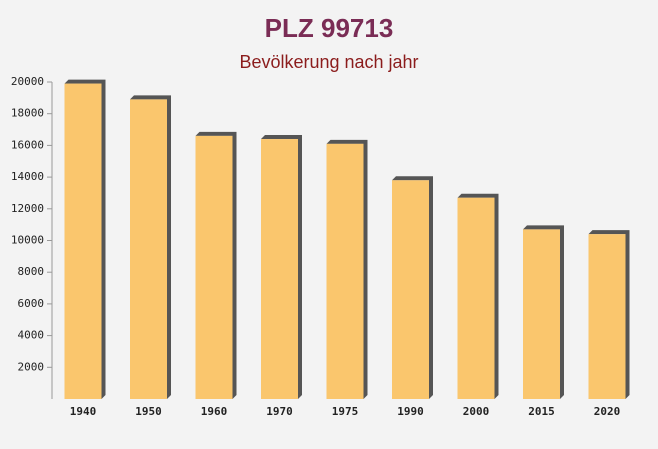  What do you see at coordinates (31, 303) in the screenshot?
I see `y-tick-label: 6000` at bounding box center [31, 303].